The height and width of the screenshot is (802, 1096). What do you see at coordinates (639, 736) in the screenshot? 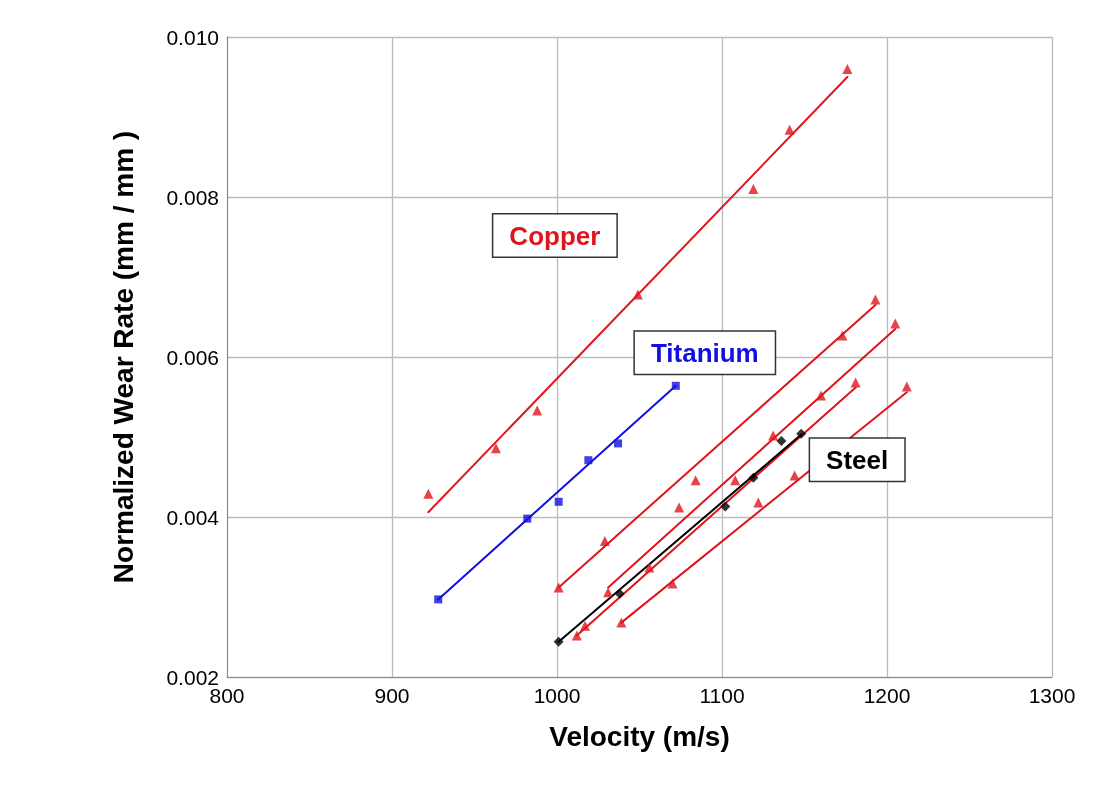
I see `x-axis-title: Velocity (m/s)` at bounding box center [639, 736].